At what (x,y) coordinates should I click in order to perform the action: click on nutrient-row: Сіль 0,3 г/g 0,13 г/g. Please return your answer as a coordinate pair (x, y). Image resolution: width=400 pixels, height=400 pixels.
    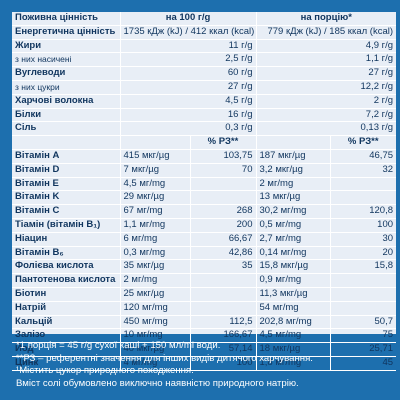
    Looking at the image, I should click on (204, 129).